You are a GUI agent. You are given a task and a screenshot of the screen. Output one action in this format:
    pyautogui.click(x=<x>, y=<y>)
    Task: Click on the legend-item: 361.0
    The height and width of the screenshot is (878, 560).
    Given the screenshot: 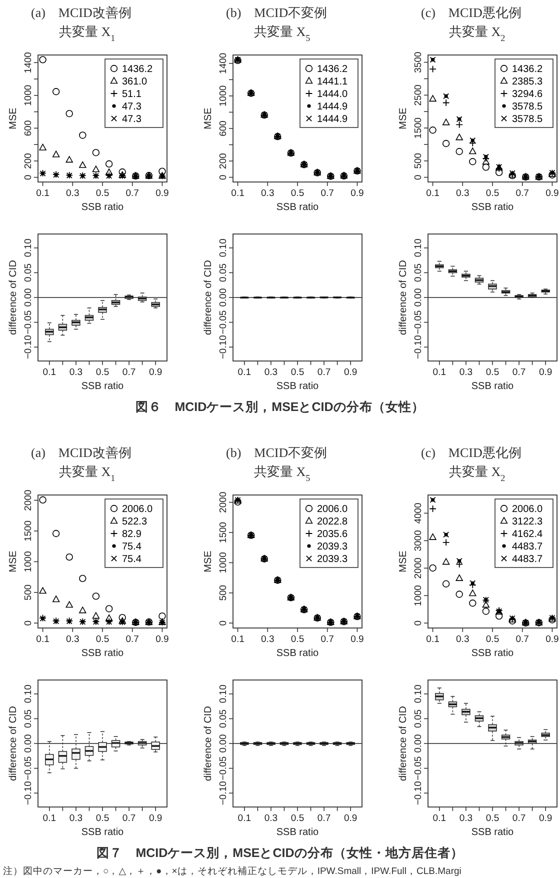 What is the action you would take?
    pyautogui.click(x=129, y=82)
    